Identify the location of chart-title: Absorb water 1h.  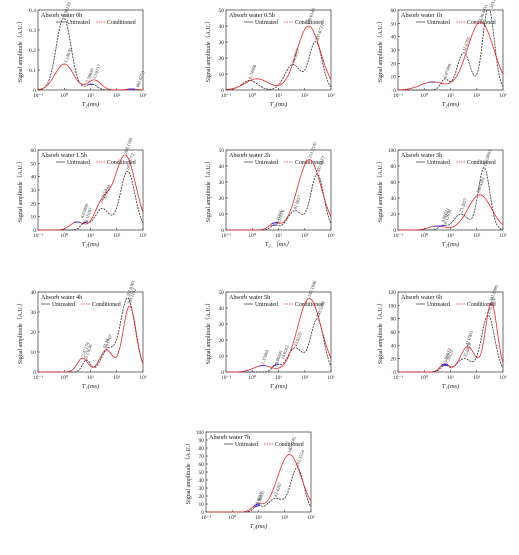
(422, 15).